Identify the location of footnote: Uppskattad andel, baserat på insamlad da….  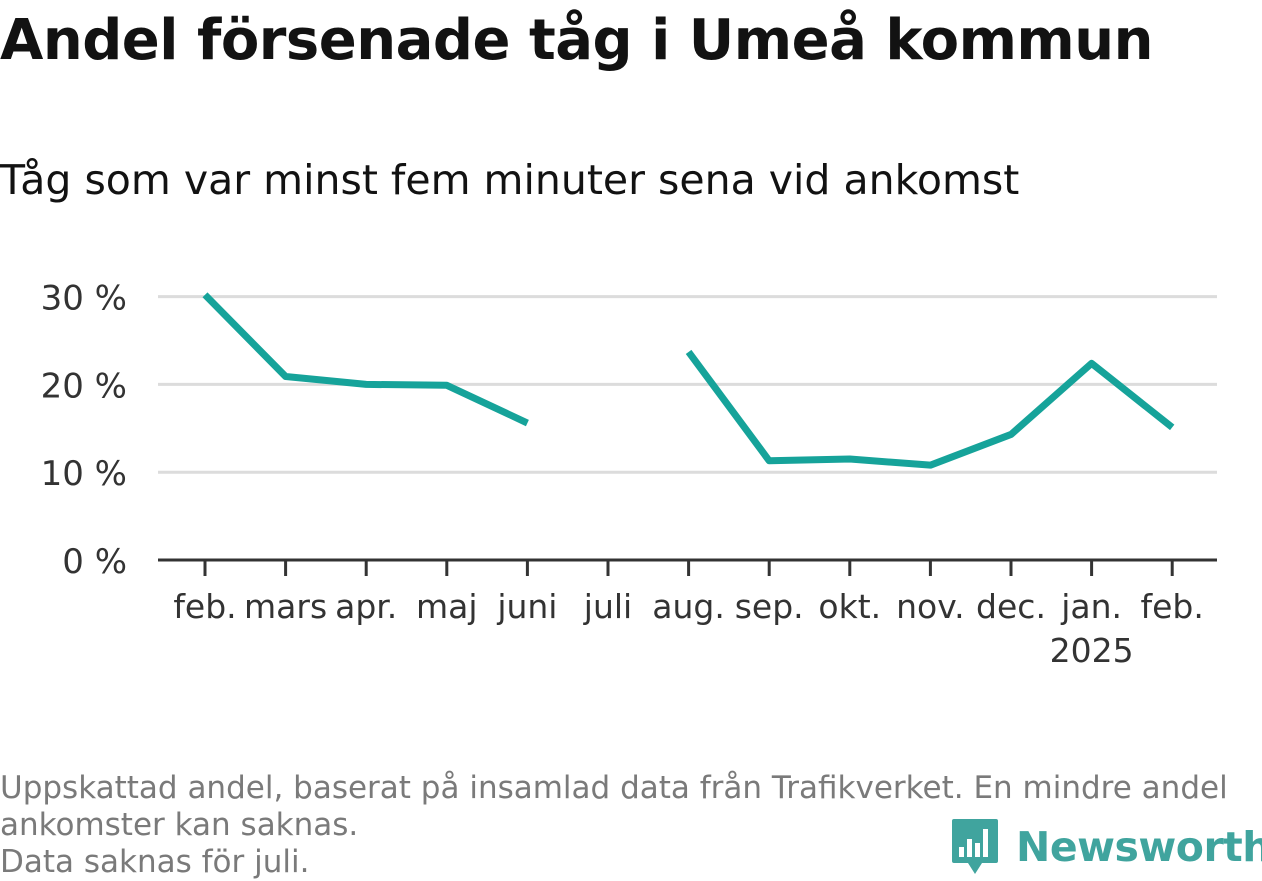
(625, 825).